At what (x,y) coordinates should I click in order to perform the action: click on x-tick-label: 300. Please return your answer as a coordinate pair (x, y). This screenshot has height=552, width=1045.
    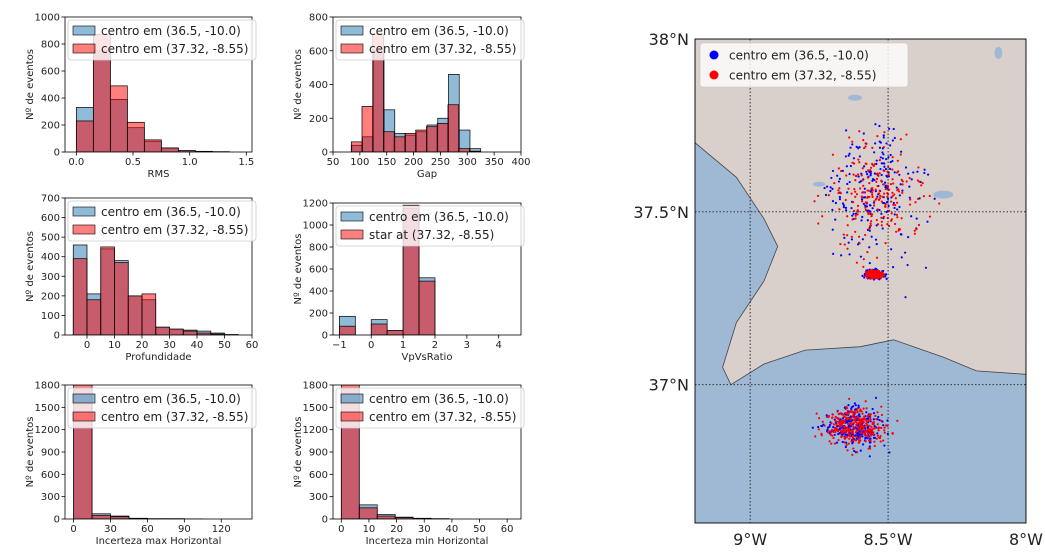
    Looking at the image, I should click on (467, 162).